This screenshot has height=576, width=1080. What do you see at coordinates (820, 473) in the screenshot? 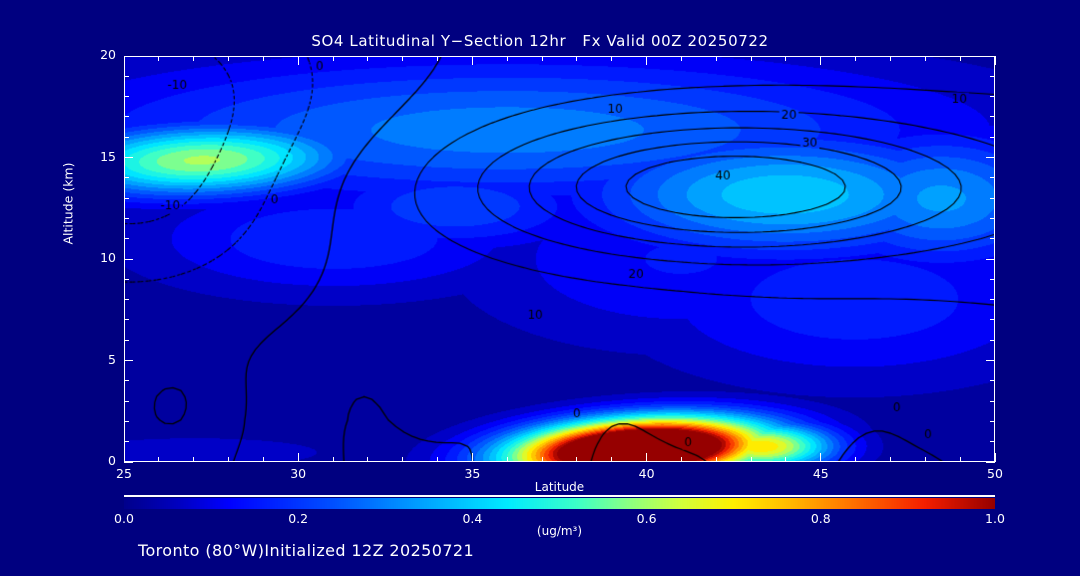
I see `x-tick-label: 45` at bounding box center [820, 473].